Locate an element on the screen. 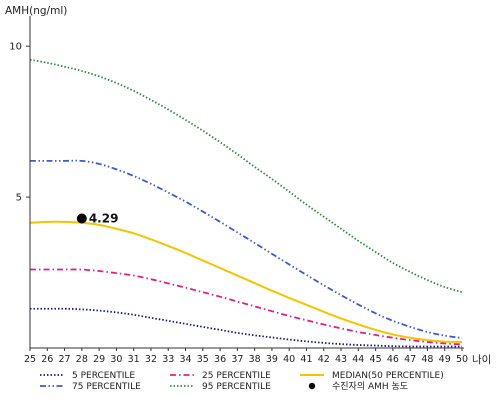  legend-label: 95 PERCENTILE is located at coordinates (236, 387).